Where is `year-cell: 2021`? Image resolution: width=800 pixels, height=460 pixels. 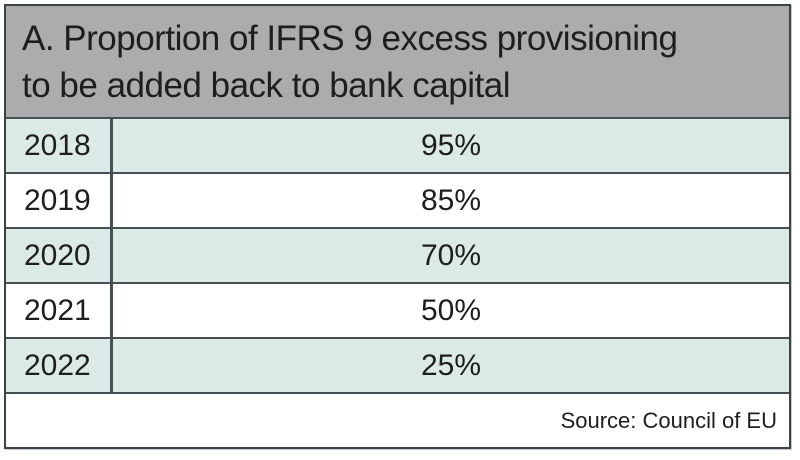 year-cell: 2021 is located at coordinates (59, 310).